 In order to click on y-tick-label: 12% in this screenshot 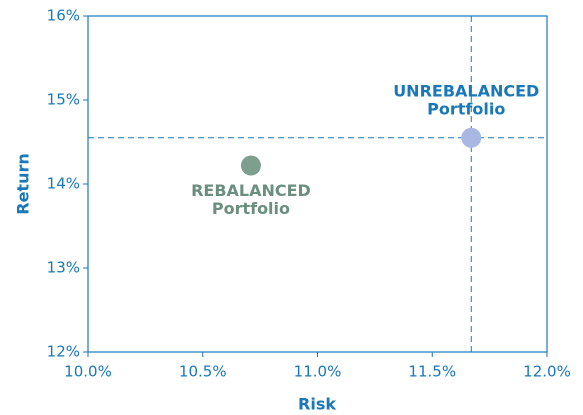, I will do `click(63, 352)`.